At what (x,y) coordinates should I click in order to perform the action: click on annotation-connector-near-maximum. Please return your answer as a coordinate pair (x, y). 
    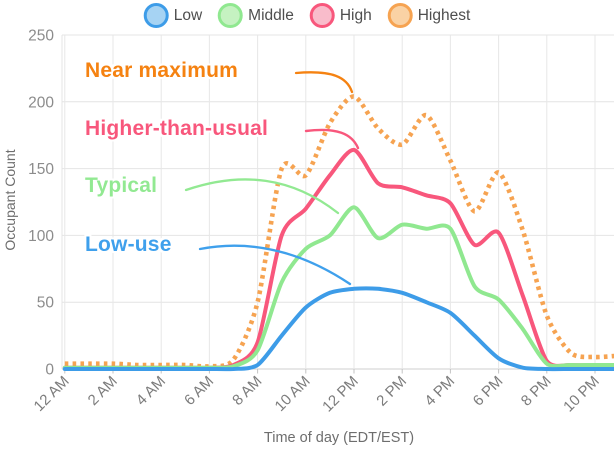
    Looking at the image, I should click on (324, 82).